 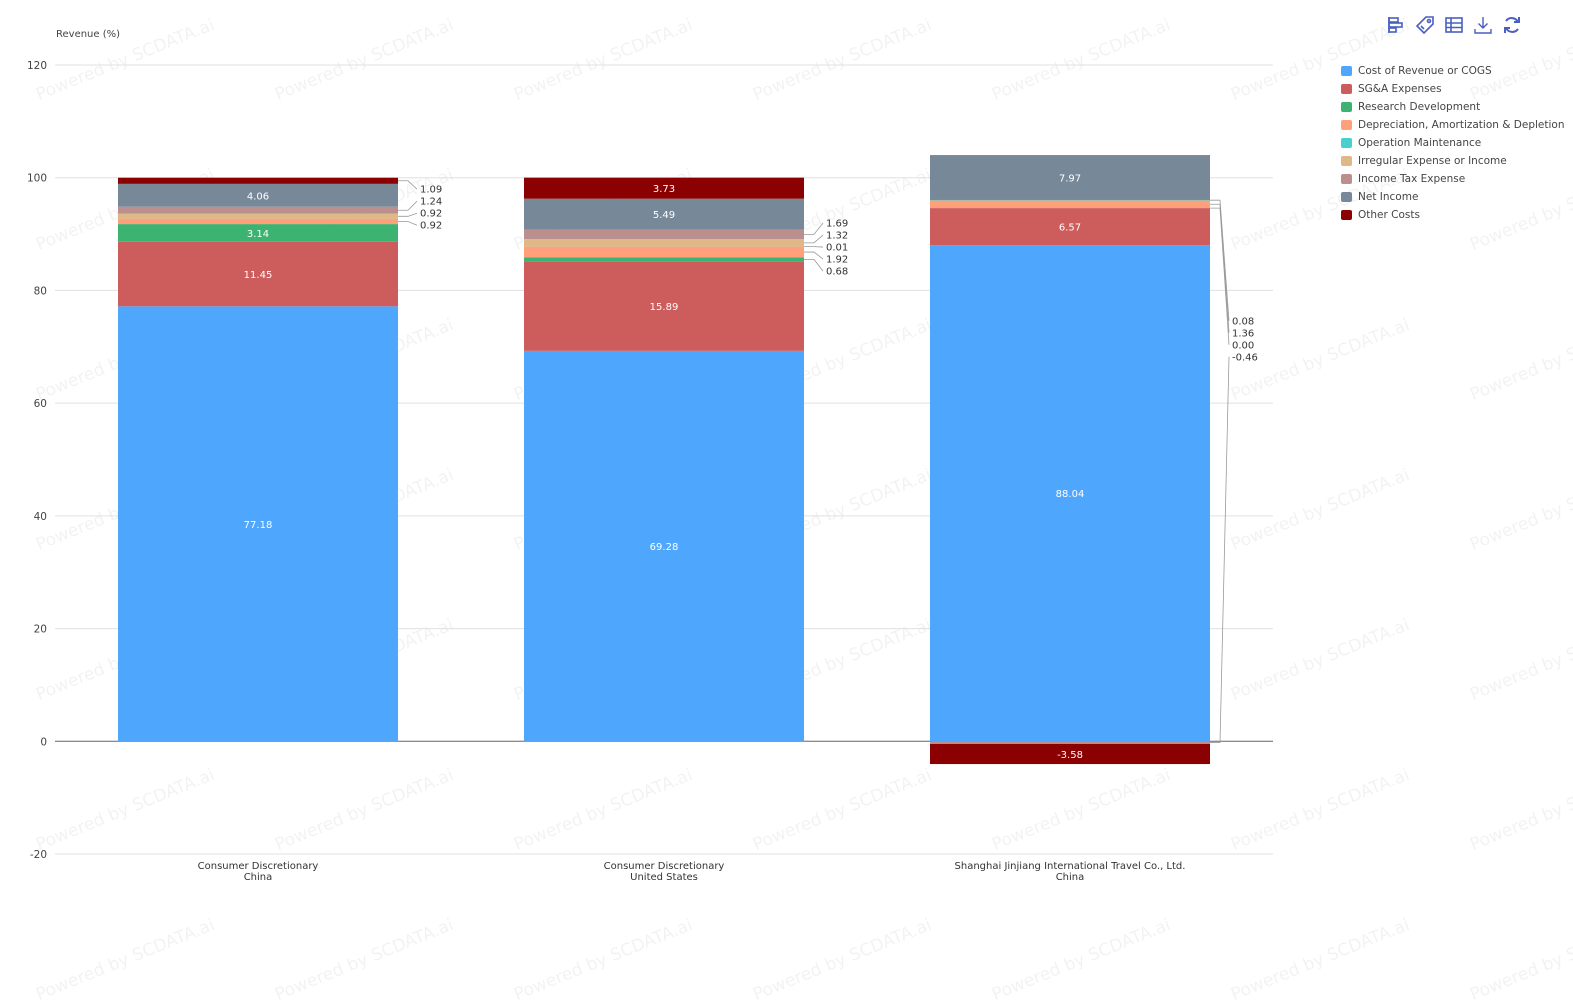 What do you see at coordinates (1411, 179) in the screenshot?
I see `legend-label: Income Tax Expense` at bounding box center [1411, 179].